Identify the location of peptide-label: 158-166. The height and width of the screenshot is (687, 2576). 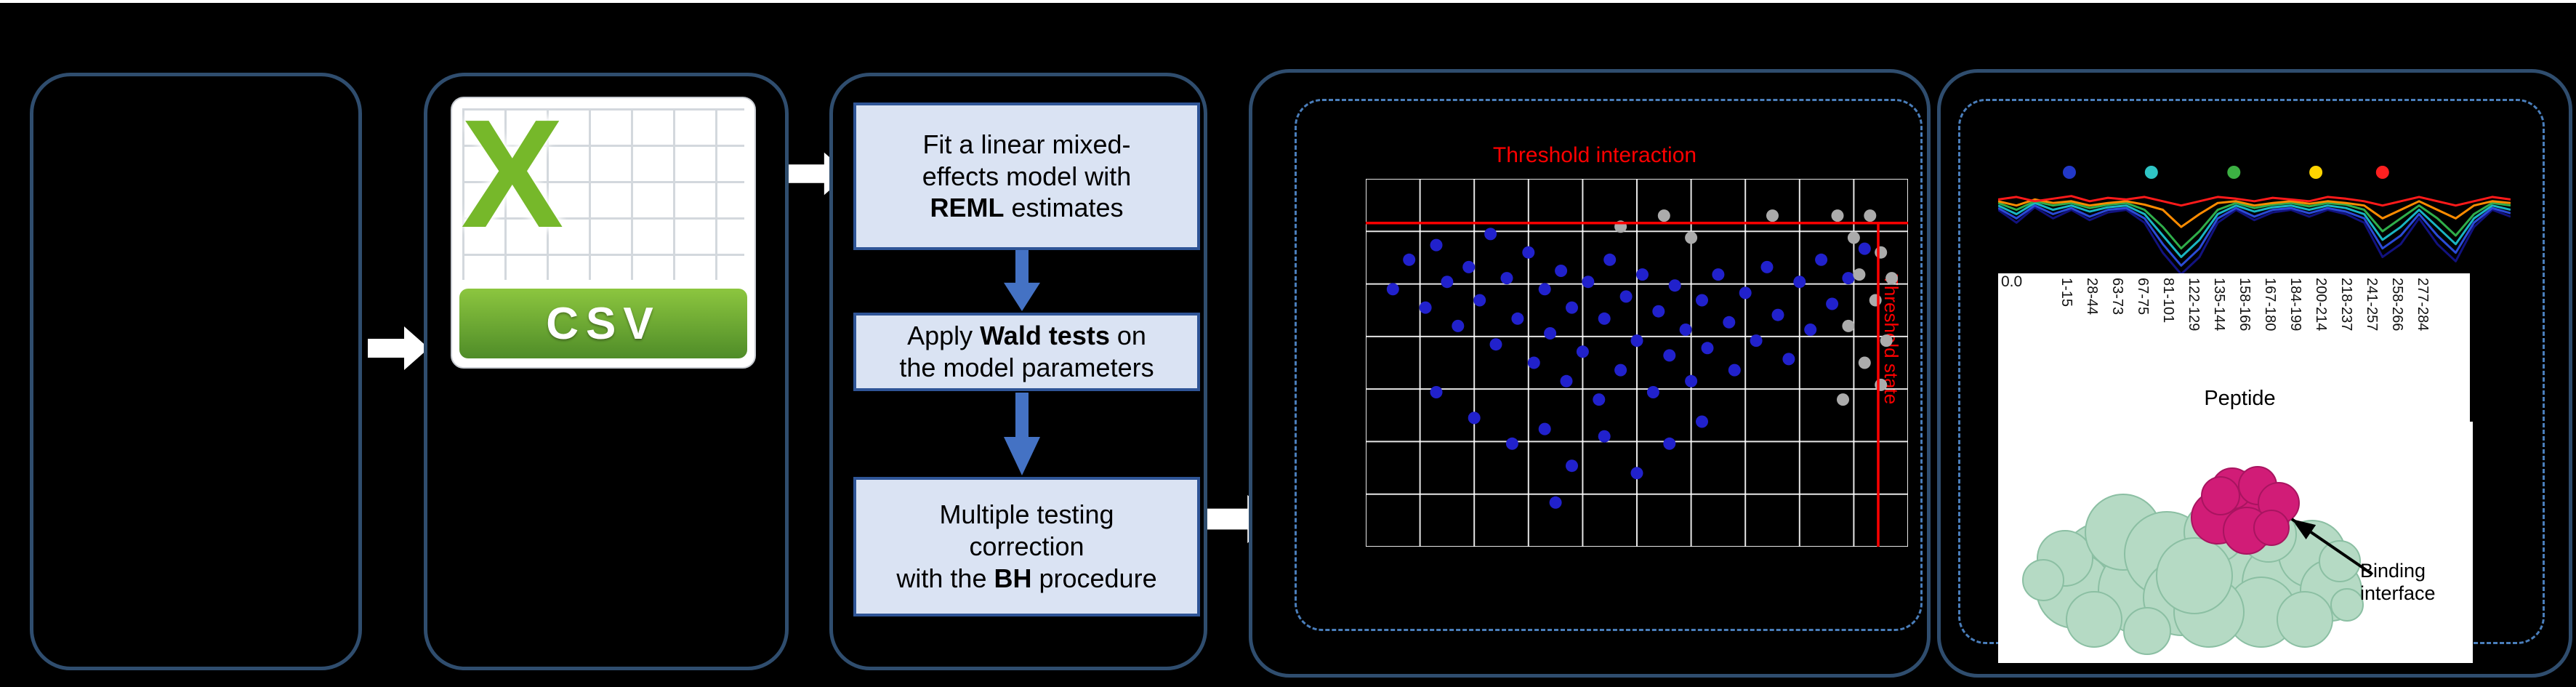
(2245, 305).